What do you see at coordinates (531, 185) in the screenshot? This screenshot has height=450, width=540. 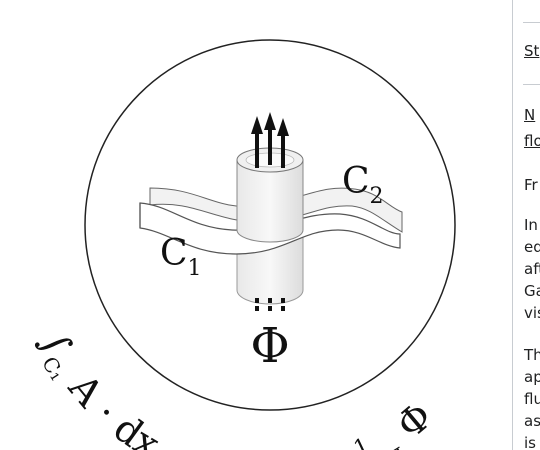 I see `paragraph-1: Fr` at bounding box center [531, 185].